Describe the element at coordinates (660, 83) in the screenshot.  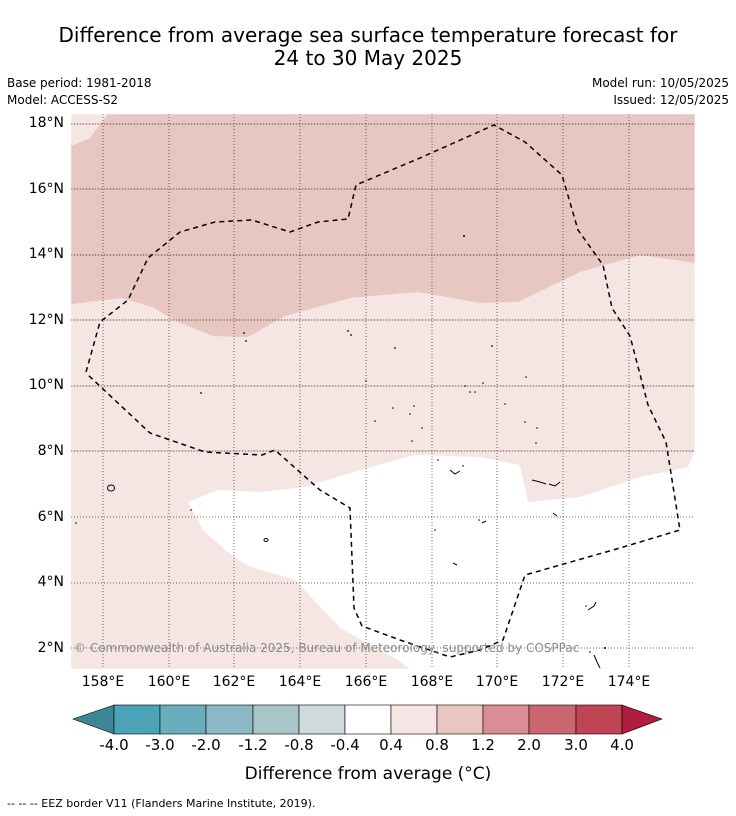
I see `model-run: Model run: 10/05/2025` at that location.